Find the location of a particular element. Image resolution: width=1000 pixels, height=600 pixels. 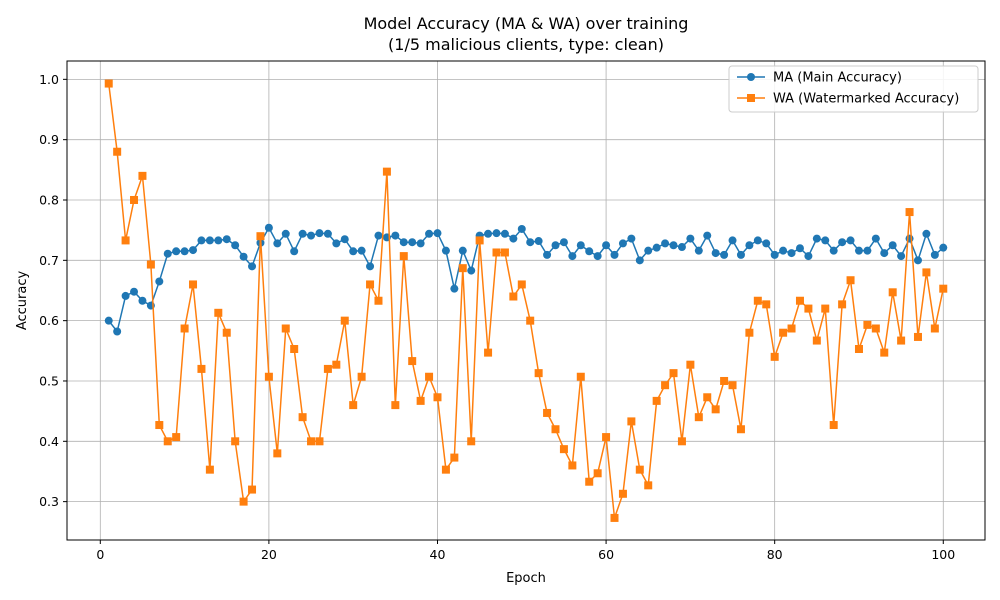

x-tick-label: 20 is located at coordinates (269, 554).